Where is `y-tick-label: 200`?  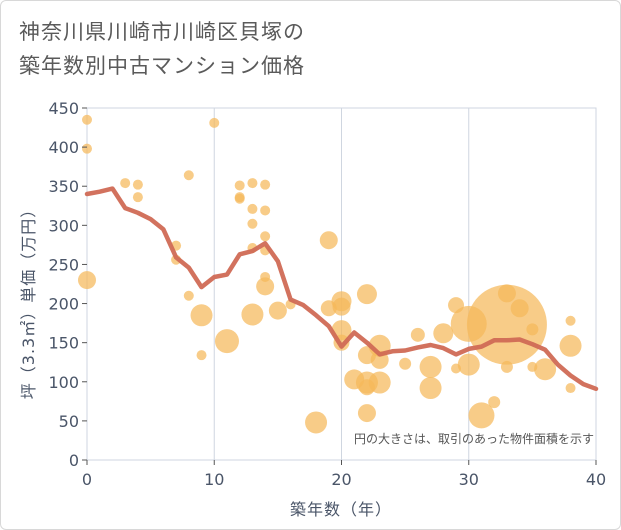
y-tick-label: 200 is located at coordinates (63, 304).